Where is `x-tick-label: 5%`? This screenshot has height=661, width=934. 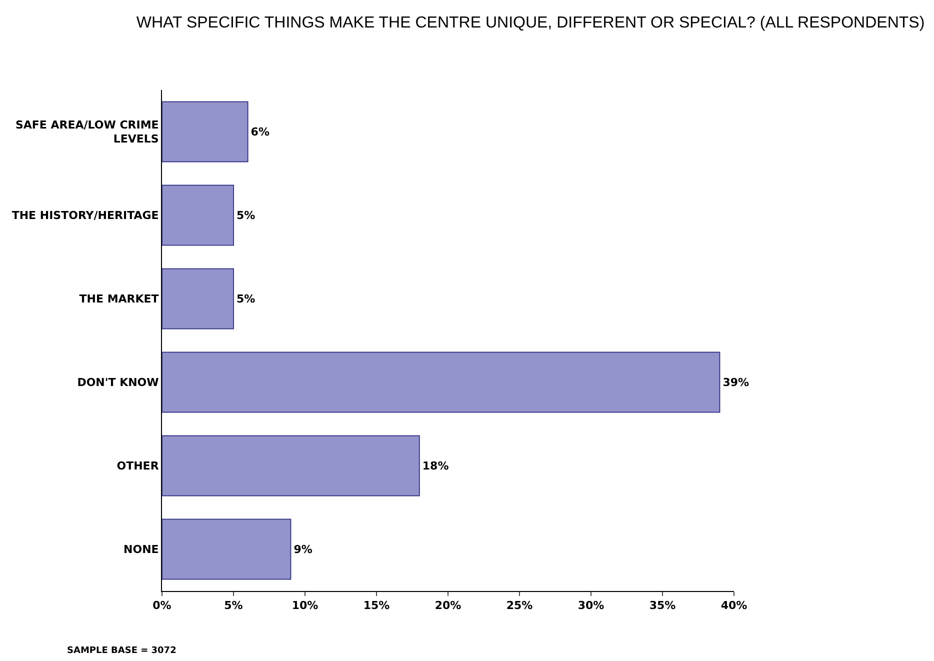
x-tick-label: 5% is located at coordinates (233, 605).